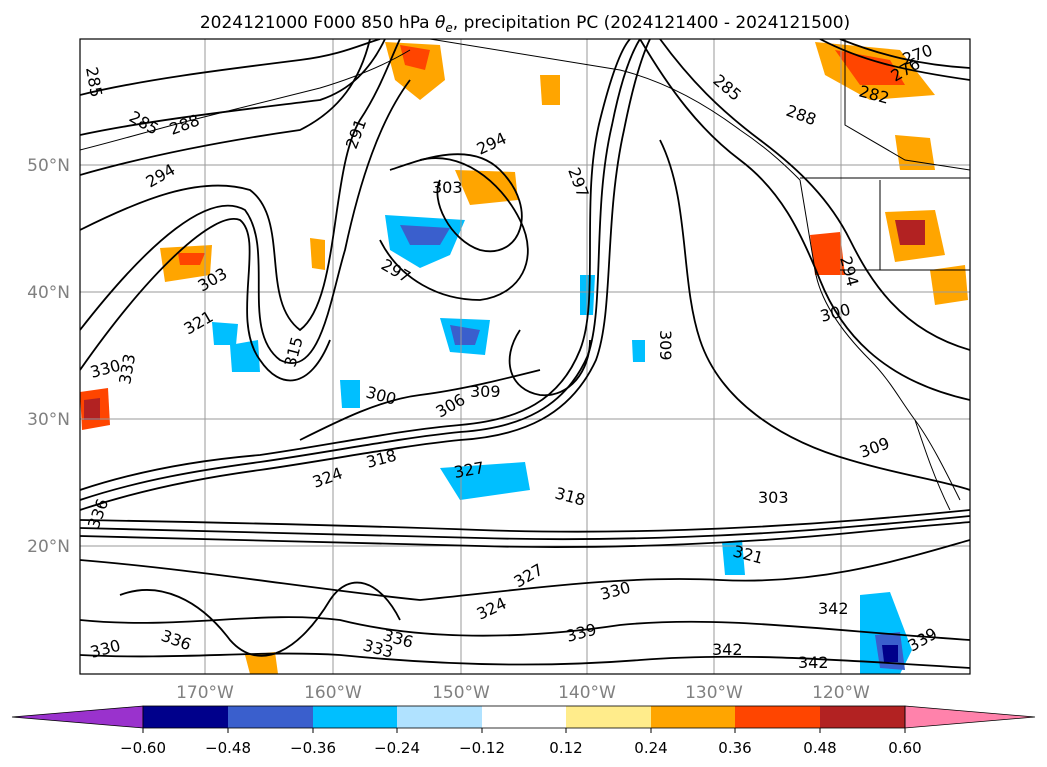 Image resolution: width=1047 pixels, height=767 pixels. I want to click on coastline-alaska-gulf, so click(615, 110).